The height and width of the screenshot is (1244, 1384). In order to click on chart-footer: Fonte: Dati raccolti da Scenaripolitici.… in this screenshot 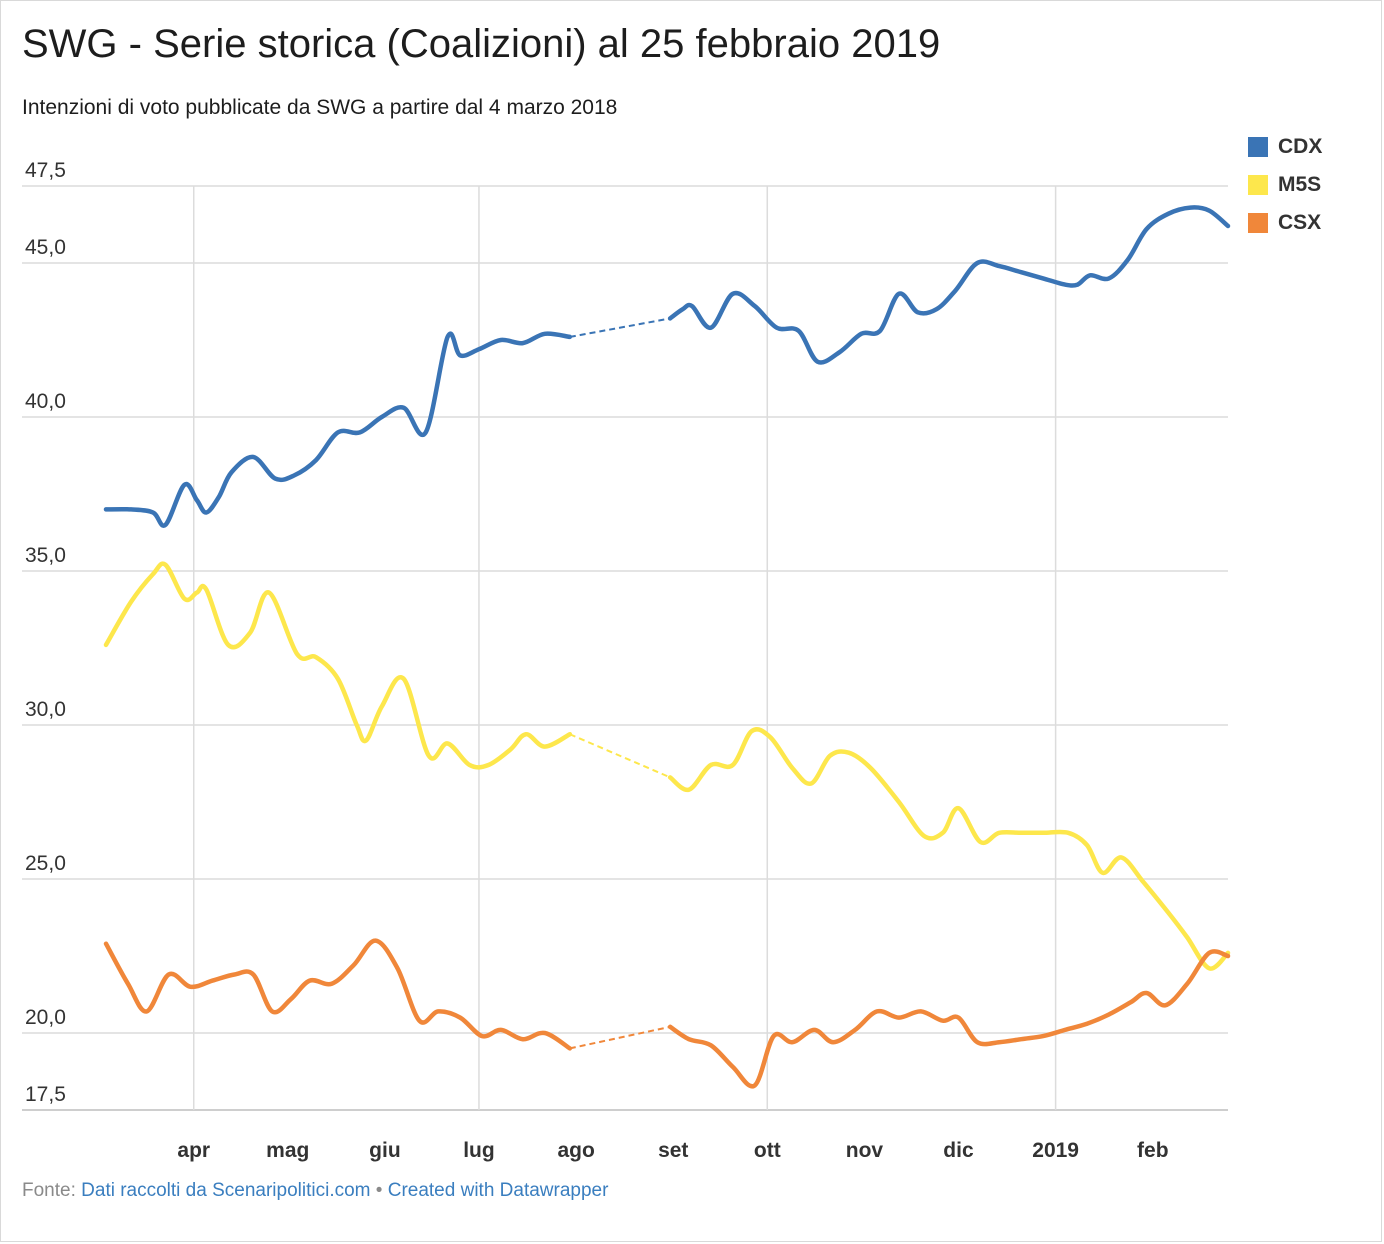, I will do `click(315, 1191)`.